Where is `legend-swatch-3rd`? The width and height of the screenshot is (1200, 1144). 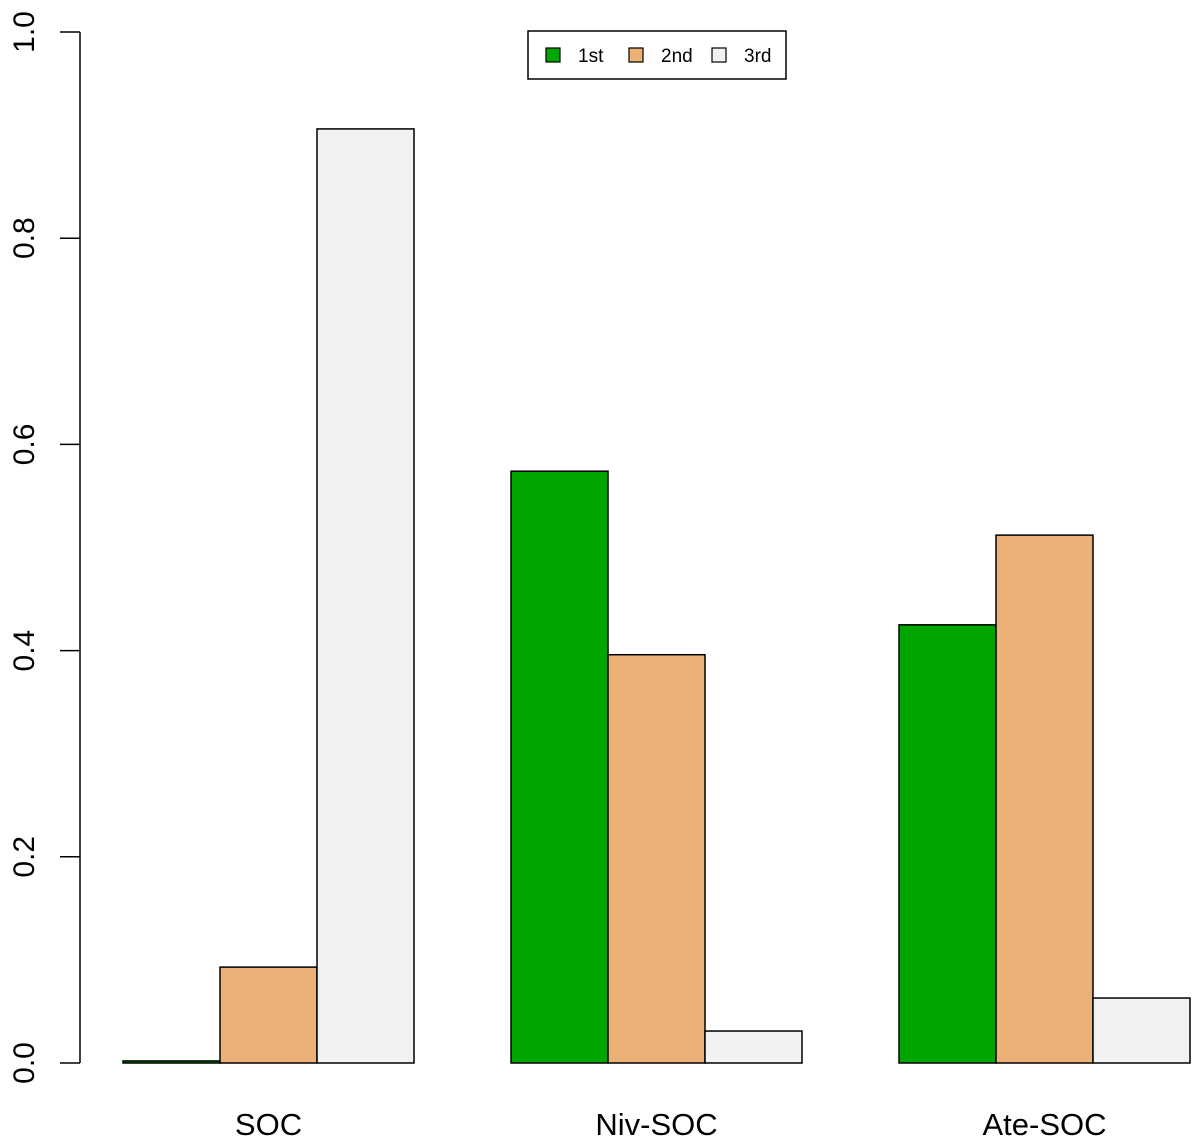 legend-swatch-3rd is located at coordinates (719, 55).